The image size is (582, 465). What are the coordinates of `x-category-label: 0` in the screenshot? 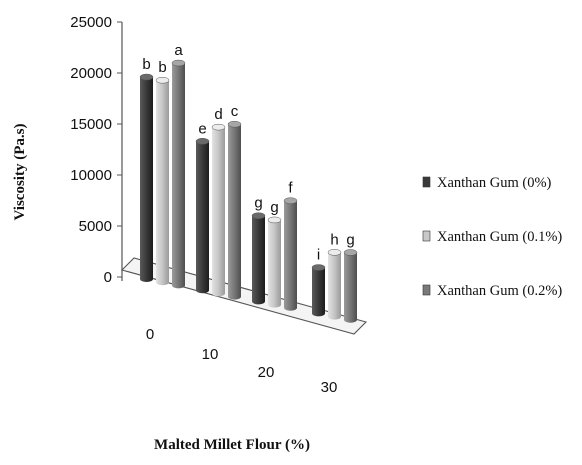 It's located at (150, 334).